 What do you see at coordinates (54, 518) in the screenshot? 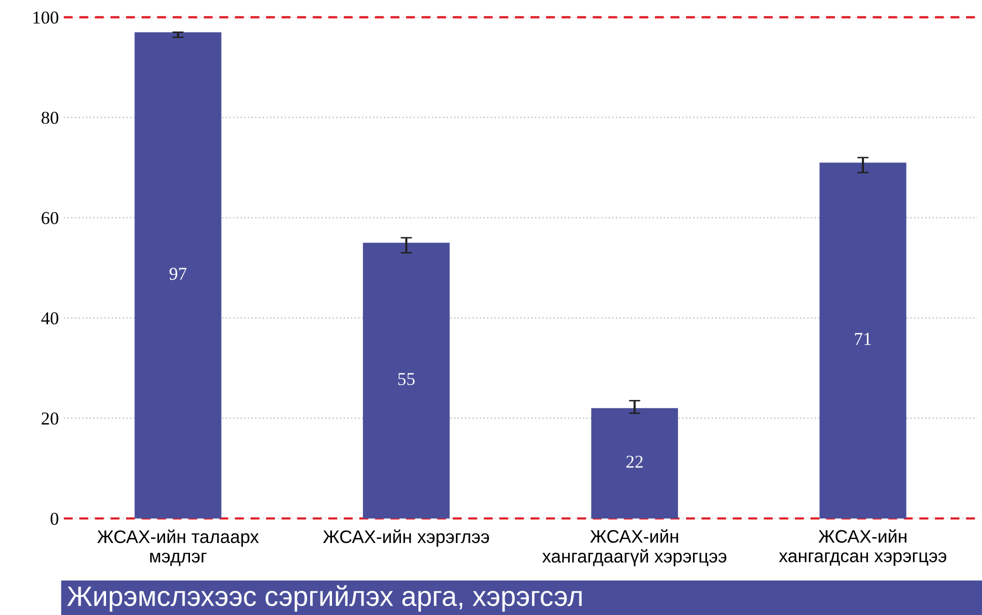
I see `y-tick-label: 0` at bounding box center [54, 518].